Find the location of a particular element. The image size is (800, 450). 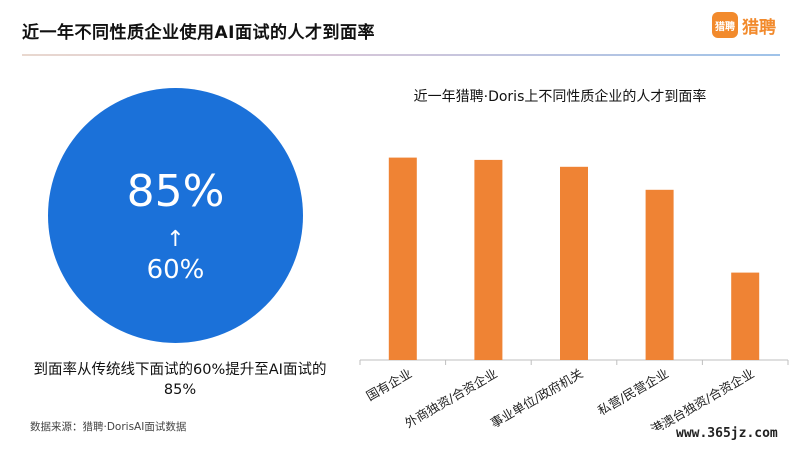

liepin-logo-icon: 猎聘 is located at coordinates (725, 25).